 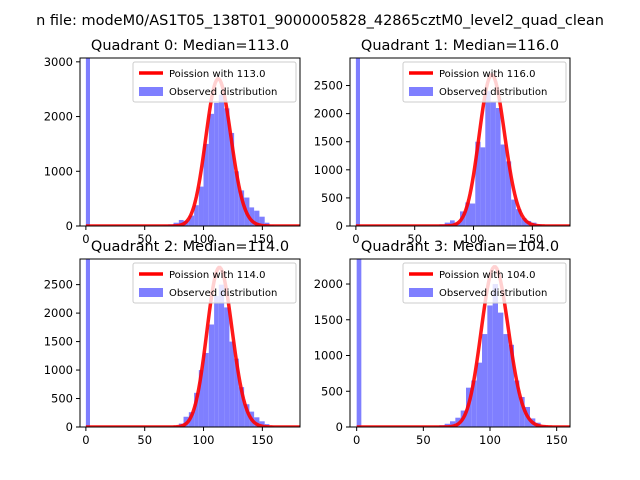 What do you see at coordinates (58, 62) in the screenshot?
I see `y-tick-label: 3000` at bounding box center [58, 62].